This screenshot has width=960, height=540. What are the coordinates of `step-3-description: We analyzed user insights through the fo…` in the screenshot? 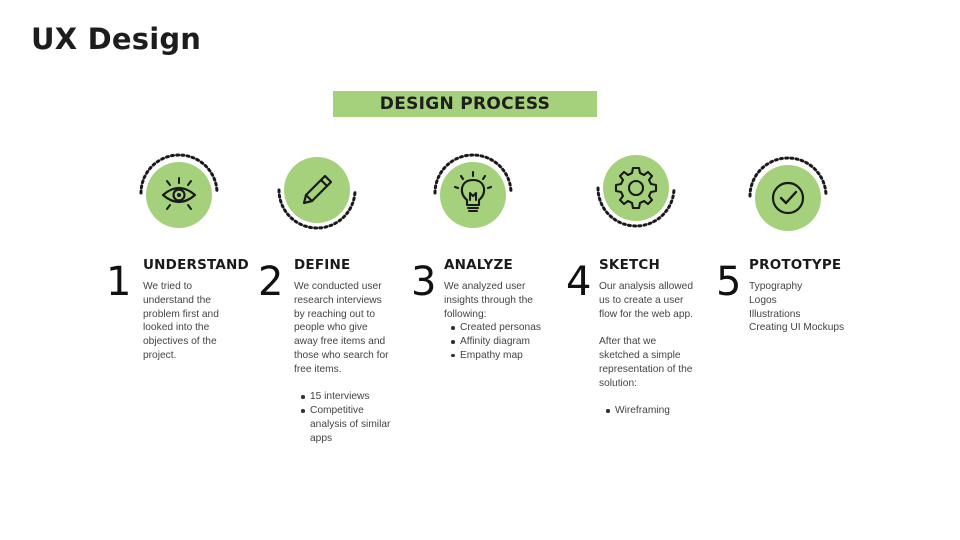 It's located at (494, 321).